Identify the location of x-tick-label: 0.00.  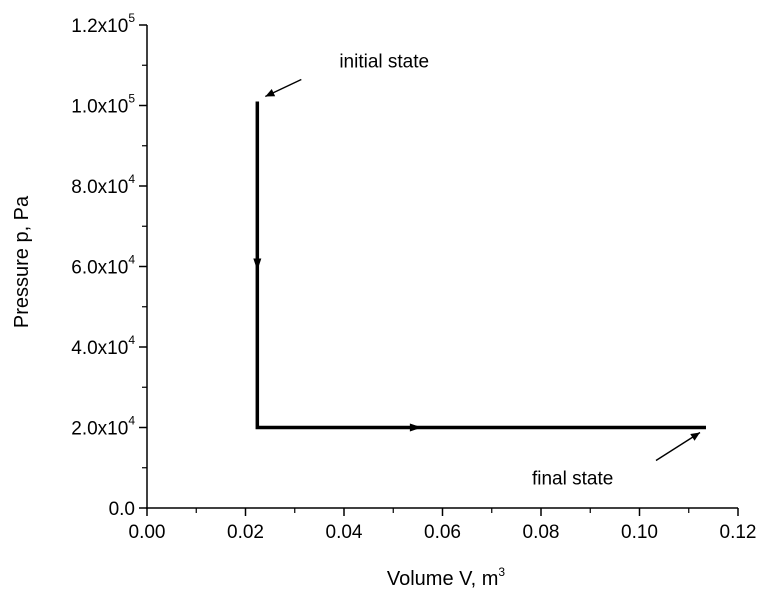
(147, 532).